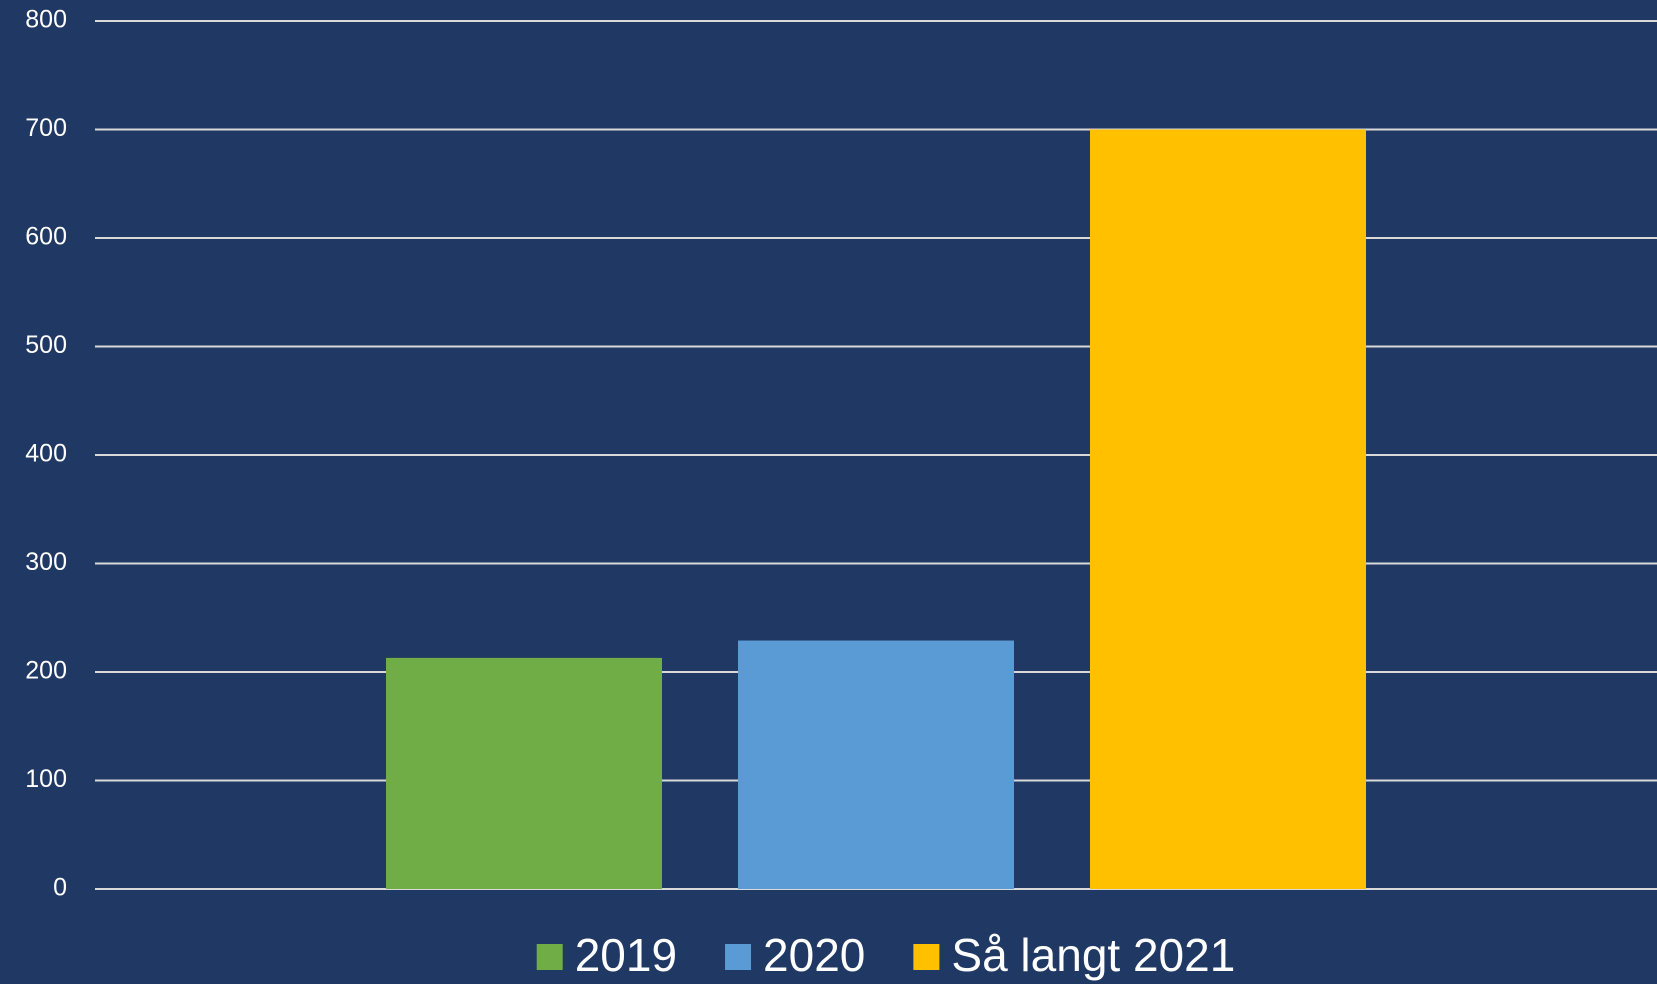 This screenshot has width=1657, height=984. I want to click on y-tick-label: 100, so click(46, 779).